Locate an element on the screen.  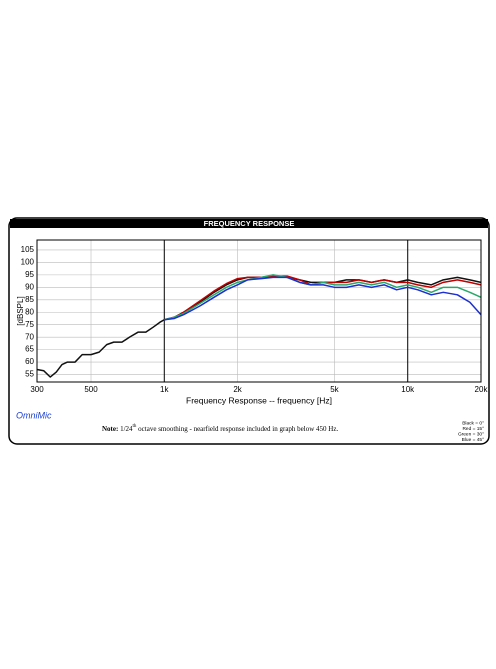
y-axis-label: [dBSPL] is located at coordinates (20, 310).